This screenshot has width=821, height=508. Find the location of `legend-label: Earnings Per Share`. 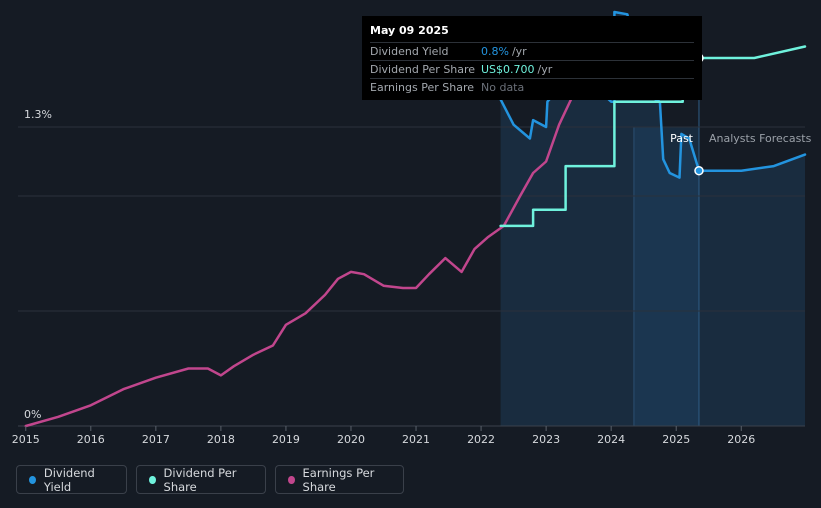

legend-label: Earnings Per Share is located at coordinates (338, 479).